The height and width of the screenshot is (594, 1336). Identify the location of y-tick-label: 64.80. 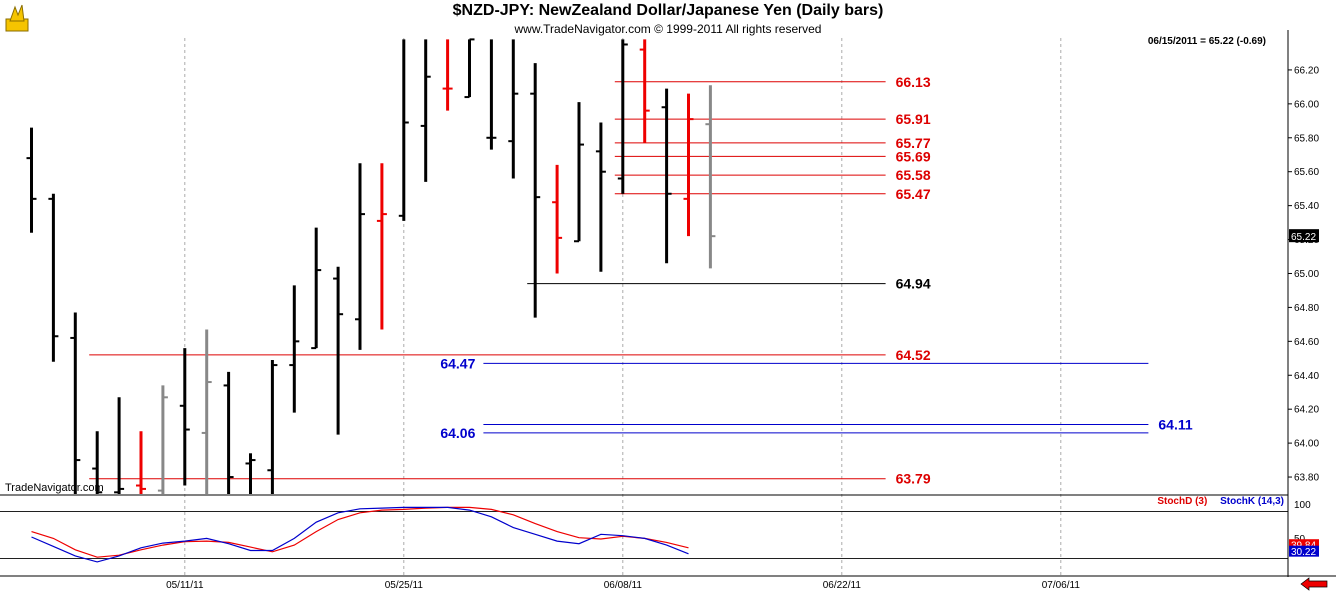
(1306, 308).